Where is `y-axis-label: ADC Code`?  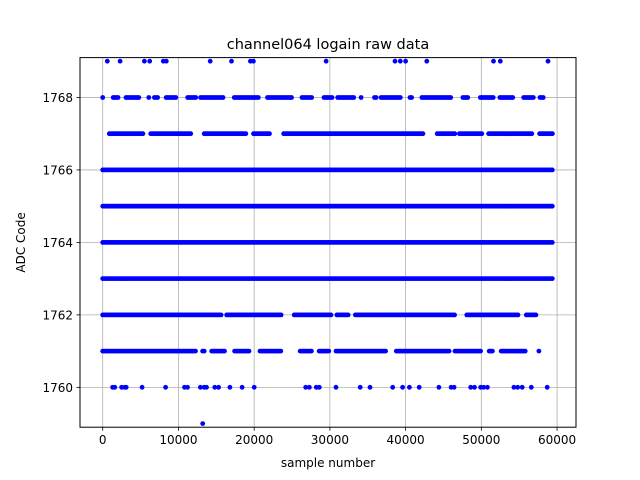 y-axis-label: ADC Code is located at coordinates (21, 242).